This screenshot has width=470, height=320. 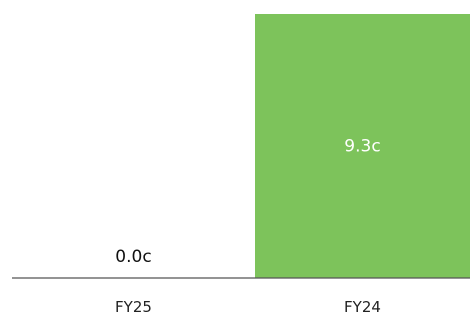 I want to click on x-tick-label-fy25: FY25, so click(x=133, y=307).